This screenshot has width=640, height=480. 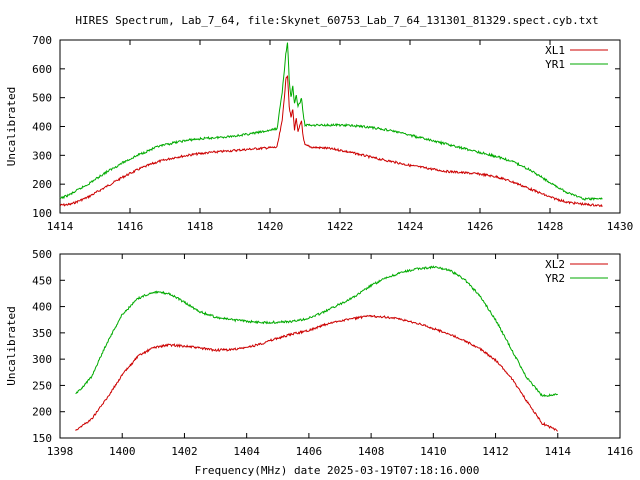 What do you see at coordinates (480, 226) in the screenshot?
I see `x-tick-label: 1426` at bounding box center [480, 226].